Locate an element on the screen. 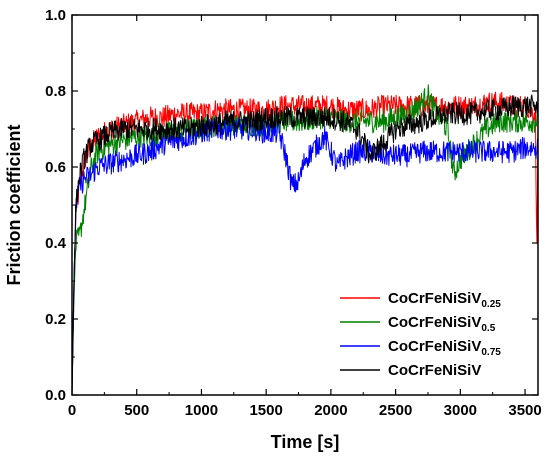 The width and height of the screenshot is (550, 461). y-tick-label: 0.4 is located at coordinates (56, 243).